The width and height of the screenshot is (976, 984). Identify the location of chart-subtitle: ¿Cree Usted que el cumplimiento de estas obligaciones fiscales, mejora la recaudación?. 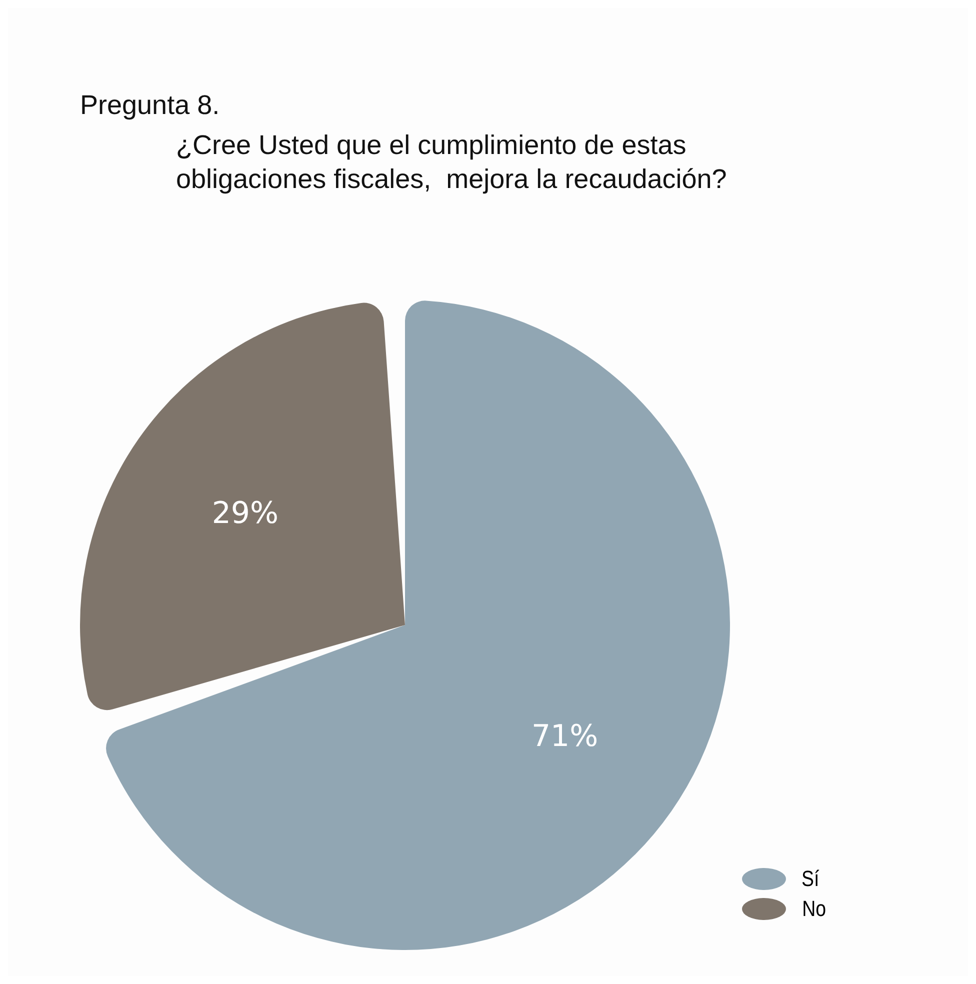
(452, 162).